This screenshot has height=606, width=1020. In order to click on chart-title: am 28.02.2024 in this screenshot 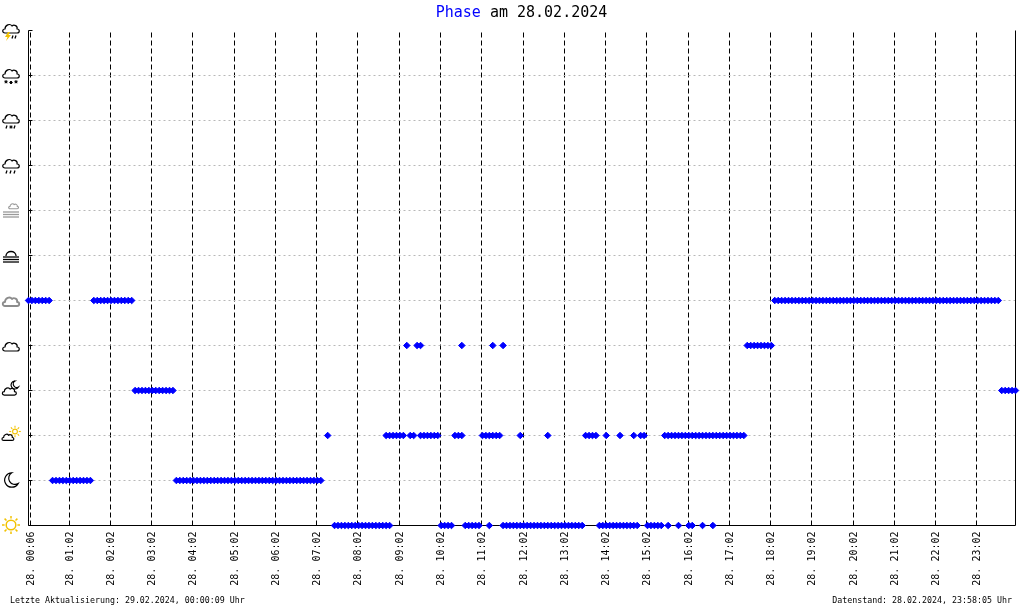, I will do `click(548, 12)`.